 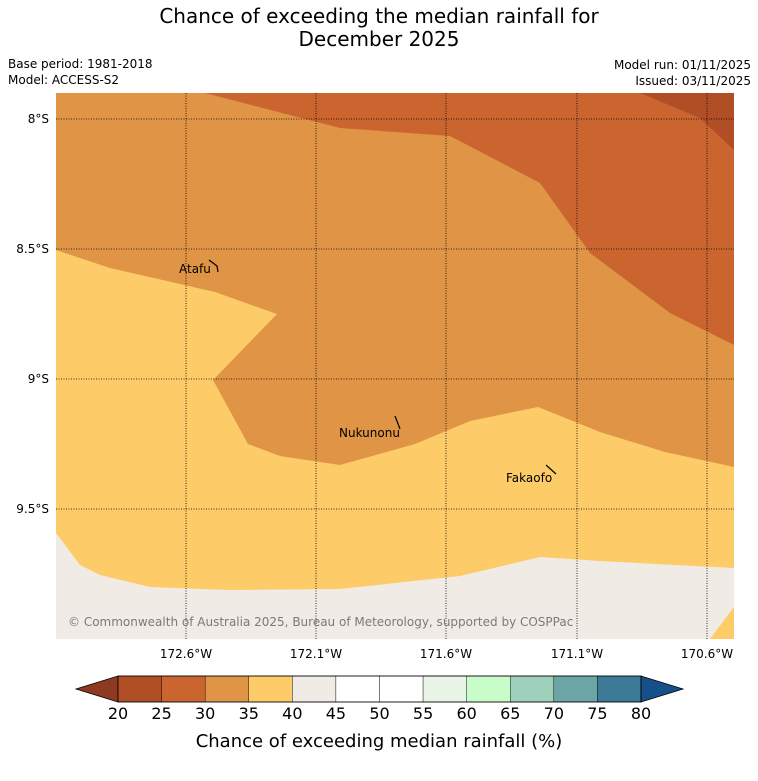 I want to click on region-35-40-corner, so click(x=722, y=623).